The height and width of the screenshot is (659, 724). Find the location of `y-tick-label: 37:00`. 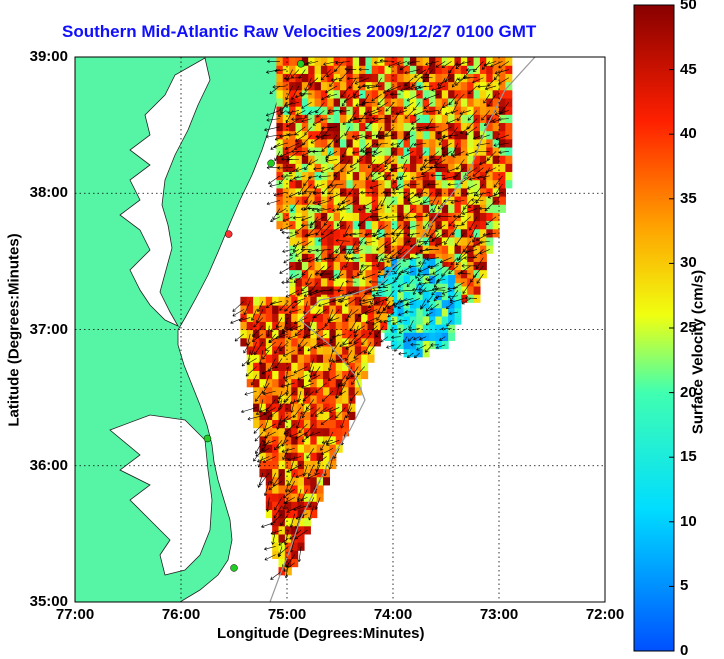

y-tick-label: 37:00 is located at coordinates (48, 329).